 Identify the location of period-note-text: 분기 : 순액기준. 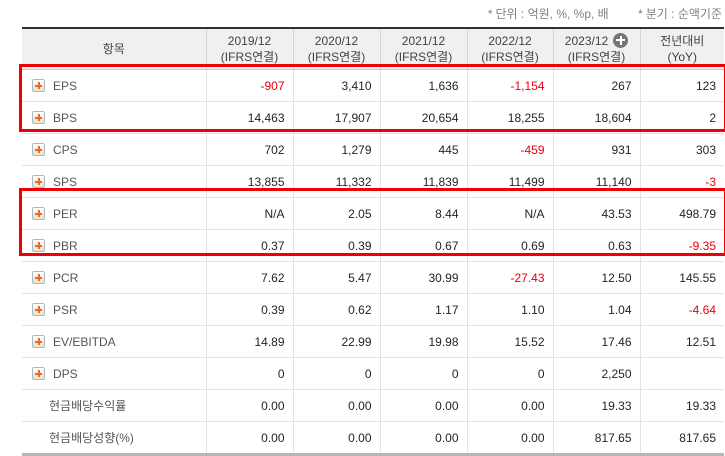
(683, 14).